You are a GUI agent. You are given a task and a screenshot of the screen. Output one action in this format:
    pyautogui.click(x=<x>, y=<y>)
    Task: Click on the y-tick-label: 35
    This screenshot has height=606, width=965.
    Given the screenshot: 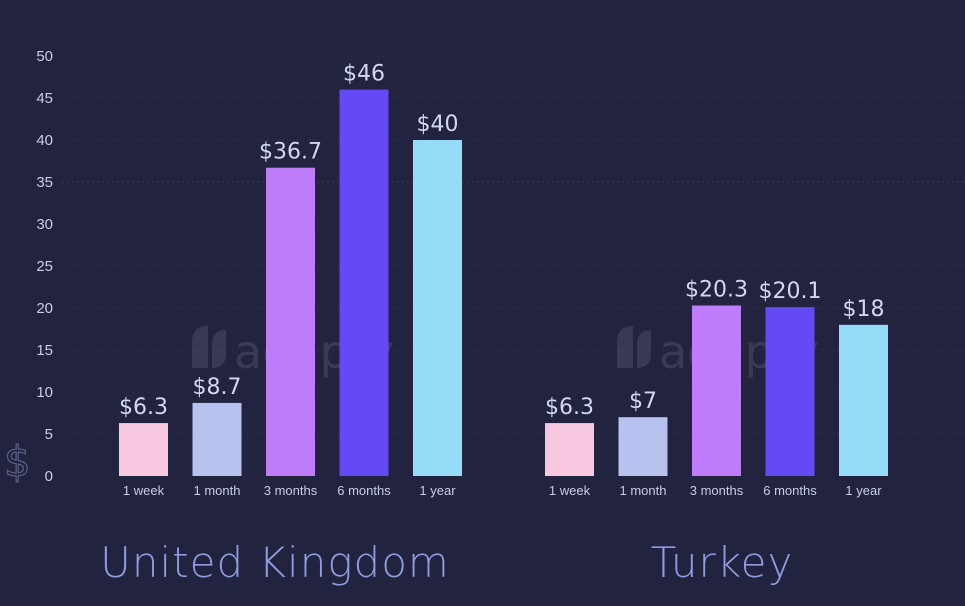 What is the action you would take?
    pyautogui.click(x=44, y=182)
    